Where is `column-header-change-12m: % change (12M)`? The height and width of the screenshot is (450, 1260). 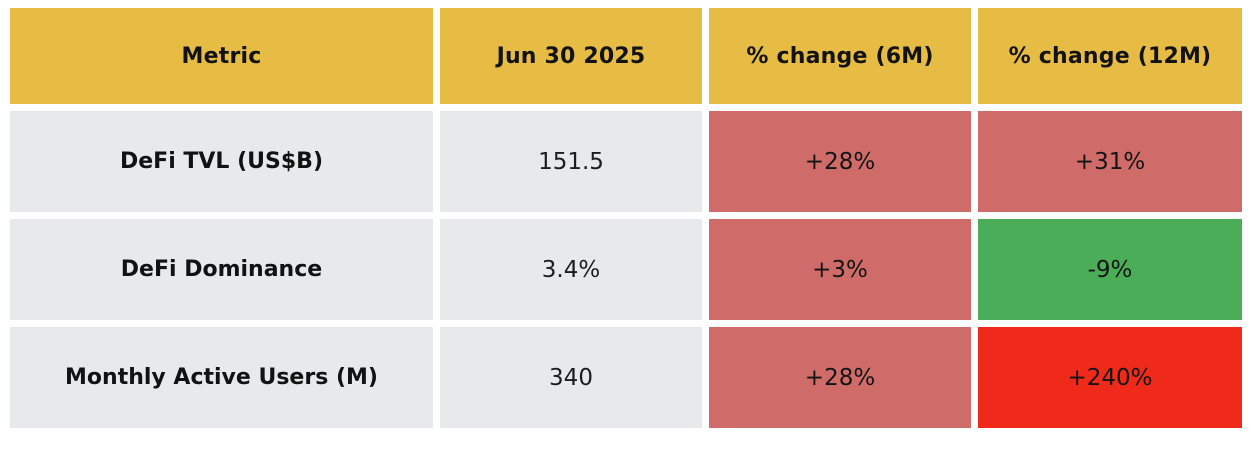
column-header-change-12m: % change (12M) is located at coordinates (1110, 56).